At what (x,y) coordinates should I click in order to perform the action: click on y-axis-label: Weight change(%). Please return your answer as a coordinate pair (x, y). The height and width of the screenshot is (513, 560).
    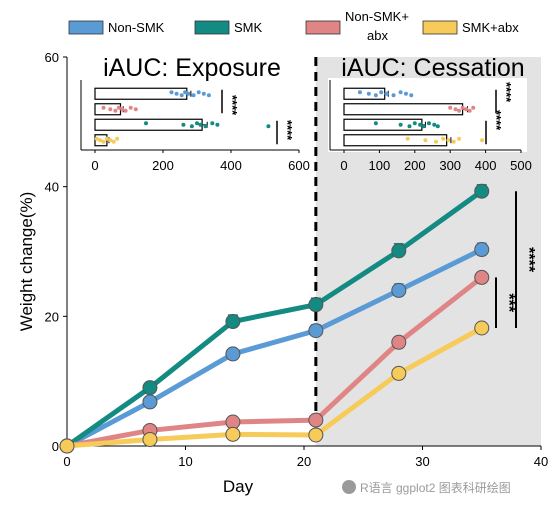
    Looking at the image, I should click on (26, 262).